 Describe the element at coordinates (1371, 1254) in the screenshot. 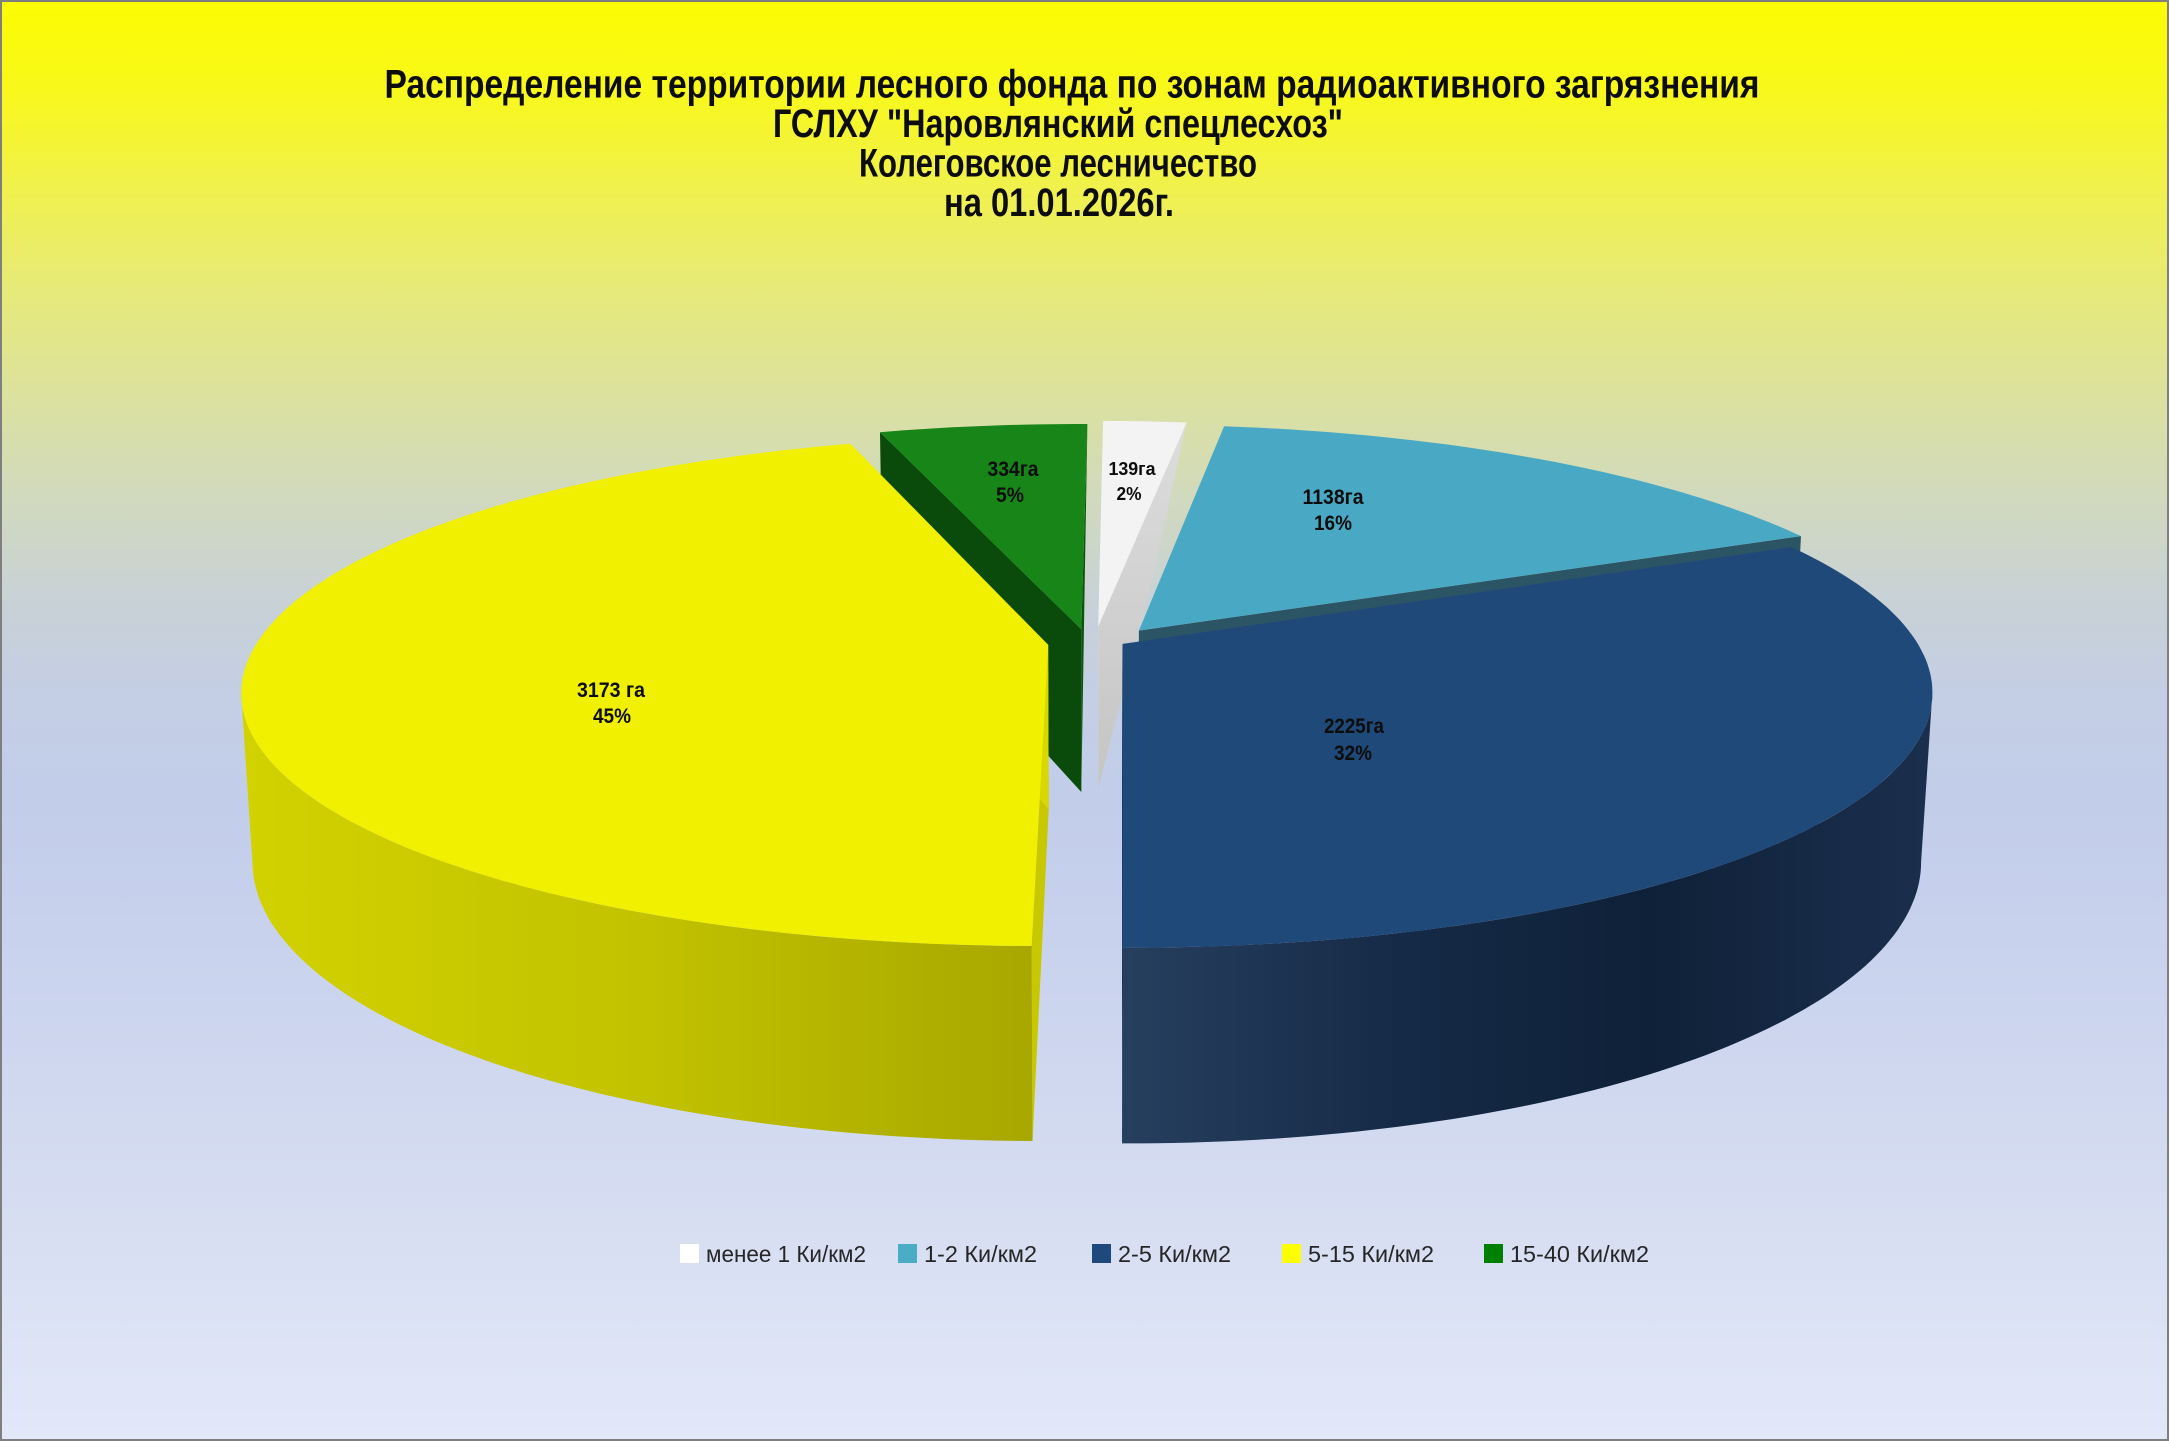

I see `svg-text: 5-15 Ки/км2` at that location.